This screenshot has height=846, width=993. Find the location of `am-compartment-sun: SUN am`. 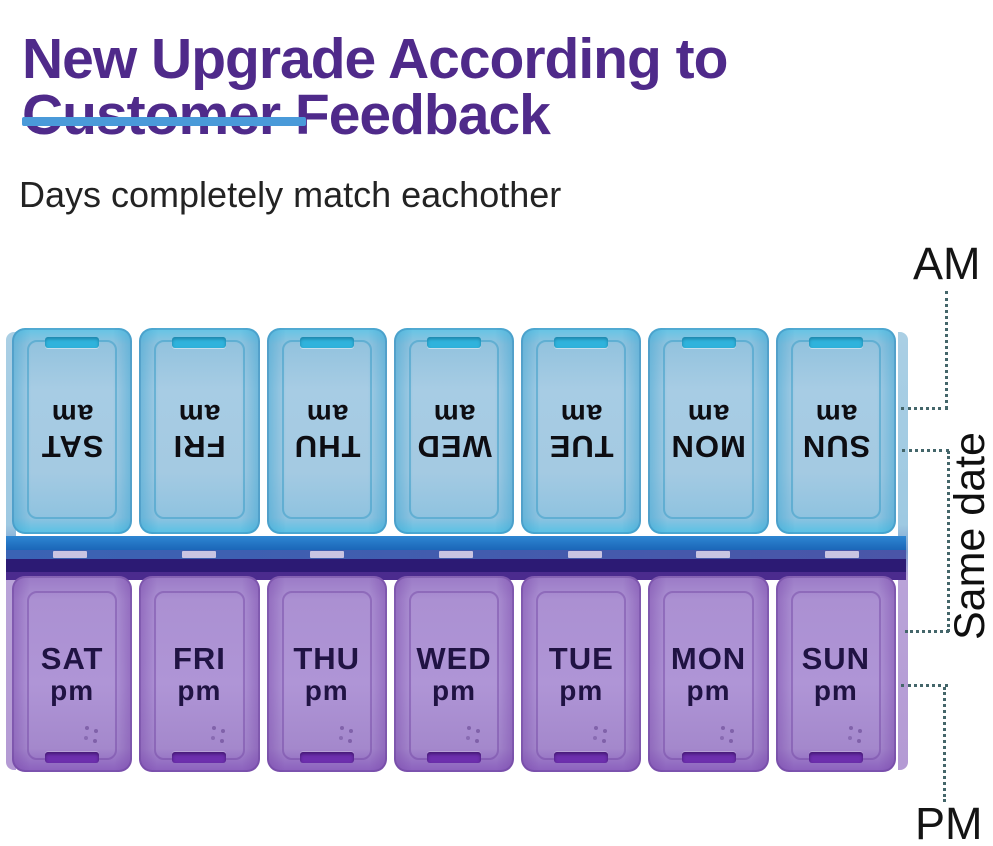

am-compartment-sun: SUN am is located at coordinates (835, 431).